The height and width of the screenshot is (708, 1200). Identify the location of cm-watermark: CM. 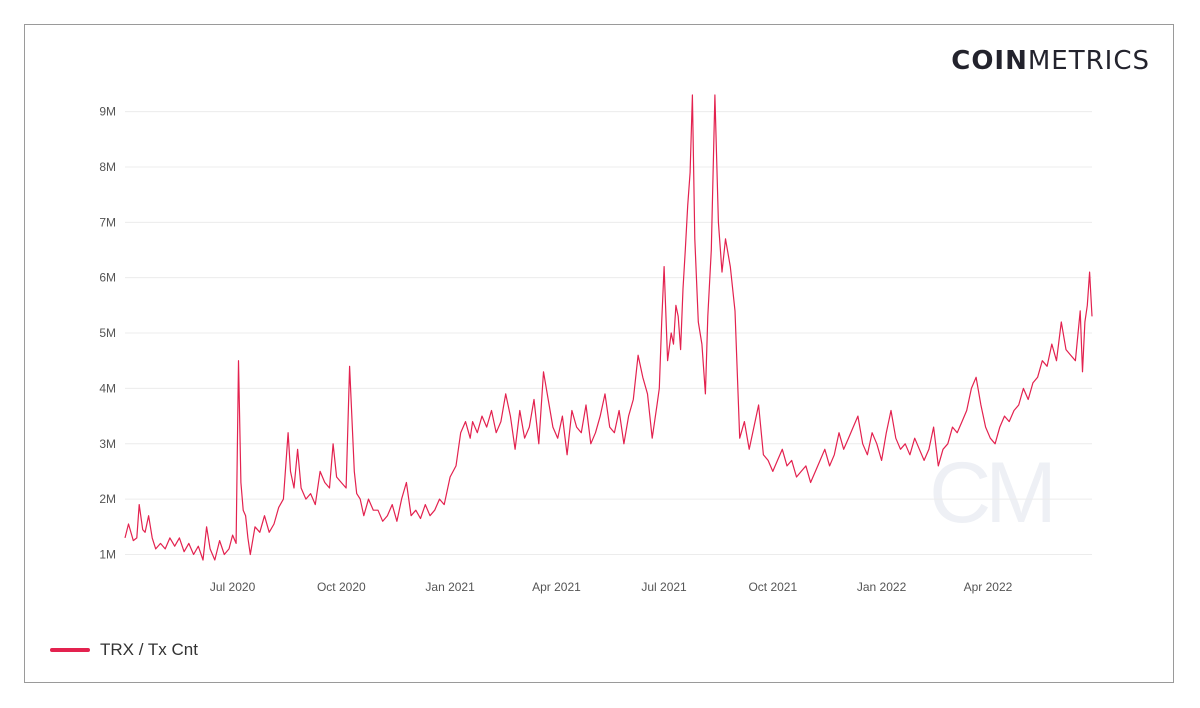
(990, 493).